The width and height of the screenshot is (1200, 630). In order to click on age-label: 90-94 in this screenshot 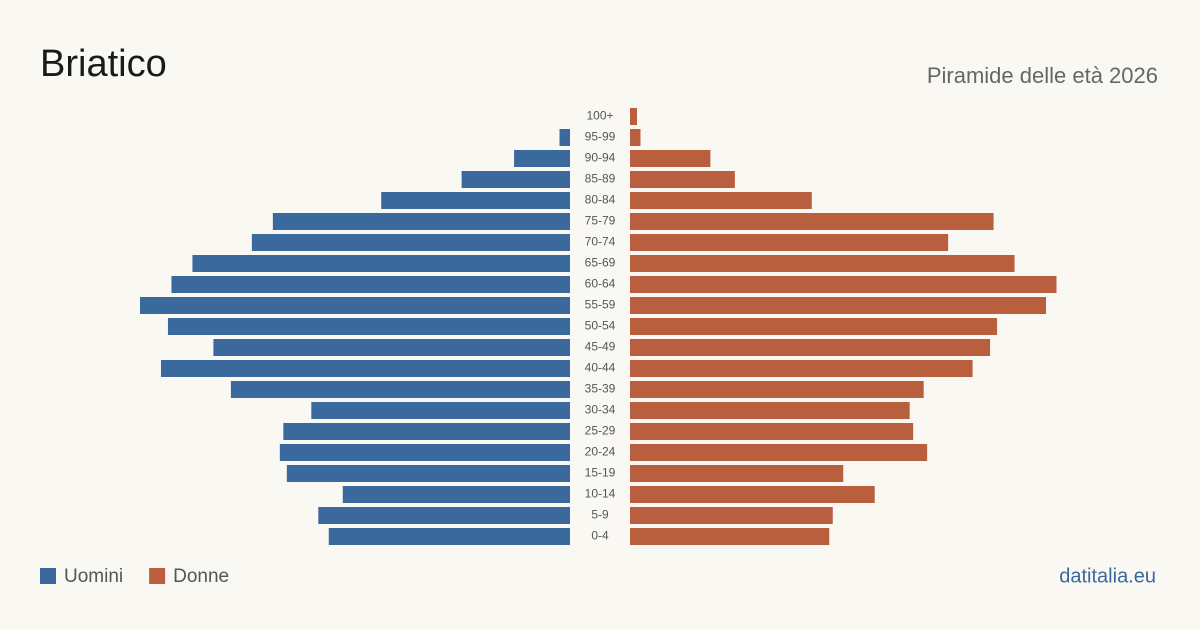, I will do `click(600, 158)`.